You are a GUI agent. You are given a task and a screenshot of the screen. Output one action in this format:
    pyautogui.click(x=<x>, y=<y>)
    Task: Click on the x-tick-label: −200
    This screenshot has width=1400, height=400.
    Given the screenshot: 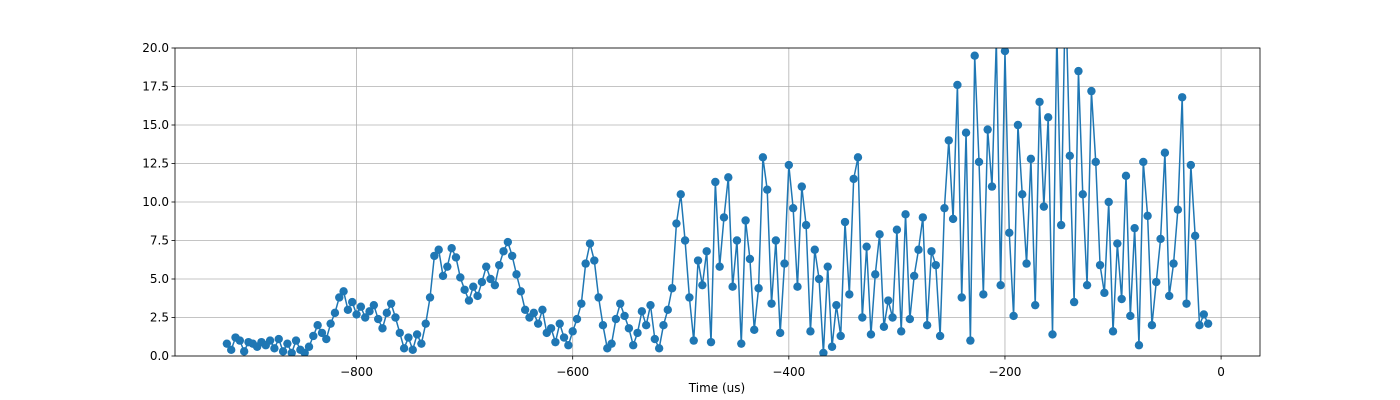 What is the action you would take?
    pyautogui.click(x=1004, y=372)
    